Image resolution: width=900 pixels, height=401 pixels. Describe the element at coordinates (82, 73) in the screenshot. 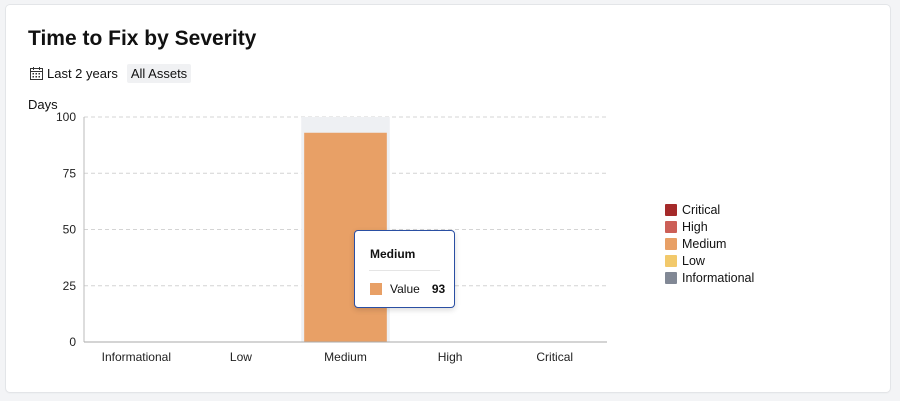

I see `date-range-label: Last 2 years` at that location.